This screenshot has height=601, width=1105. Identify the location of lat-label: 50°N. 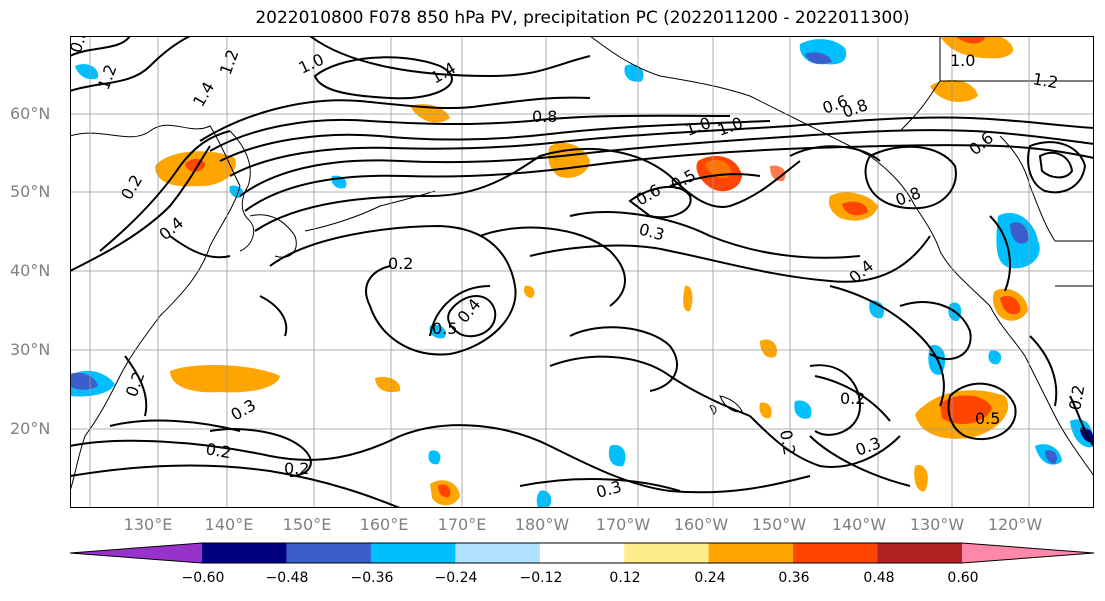
(30, 191).